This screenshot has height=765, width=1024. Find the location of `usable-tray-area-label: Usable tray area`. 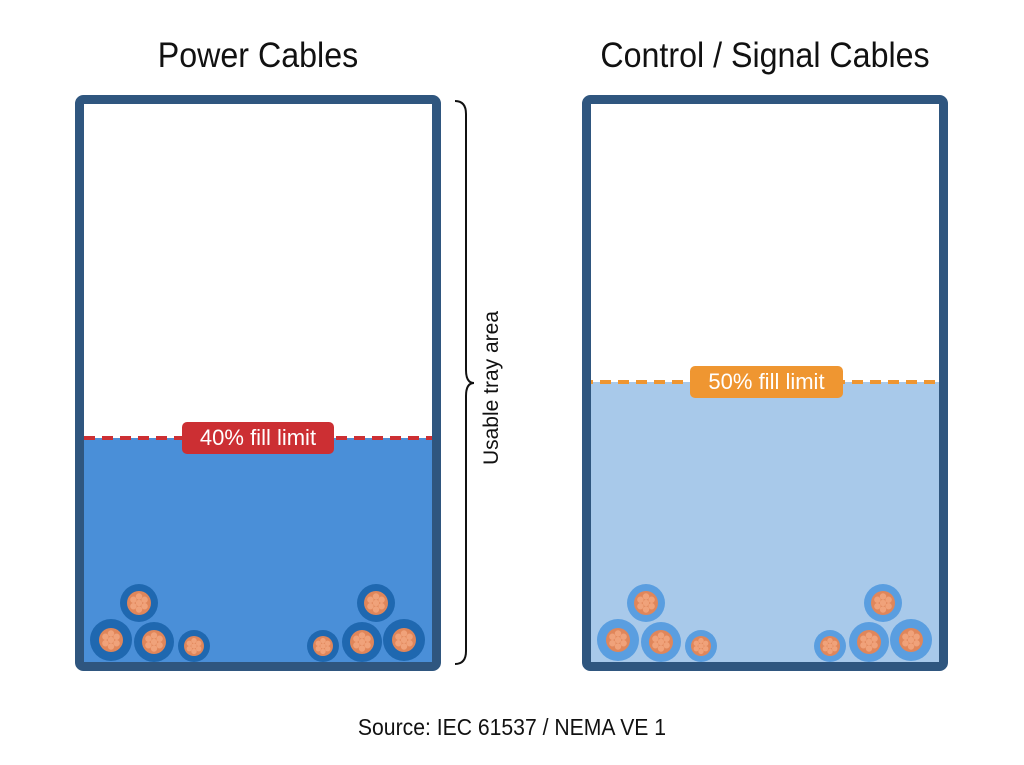

usable-tray-area-label: Usable tray area is located at coordinates (491, 388).